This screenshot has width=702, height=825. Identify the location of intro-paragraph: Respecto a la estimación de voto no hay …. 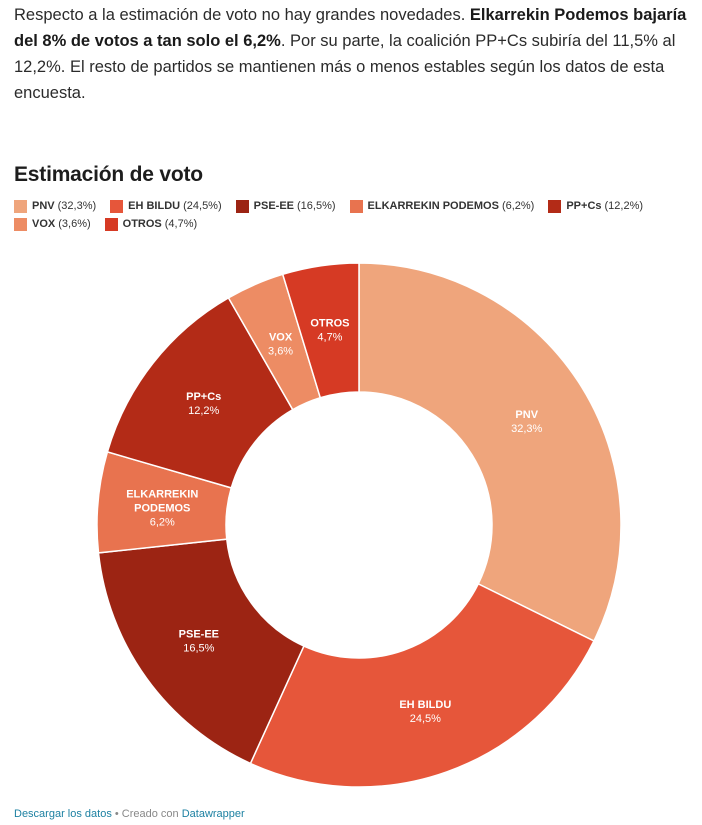
(356, 54).